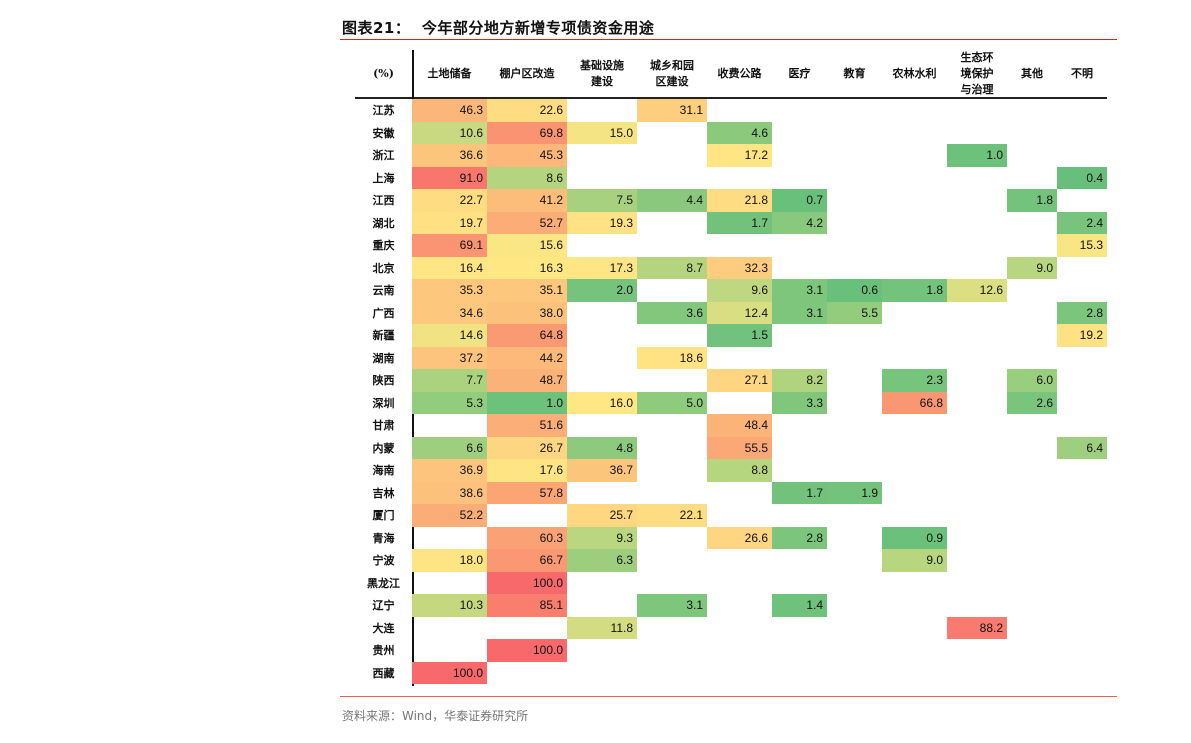  Describe the element at coordinates (672, 200) in the screenshot. I see `heatmap-cell: 4.4` at that location.